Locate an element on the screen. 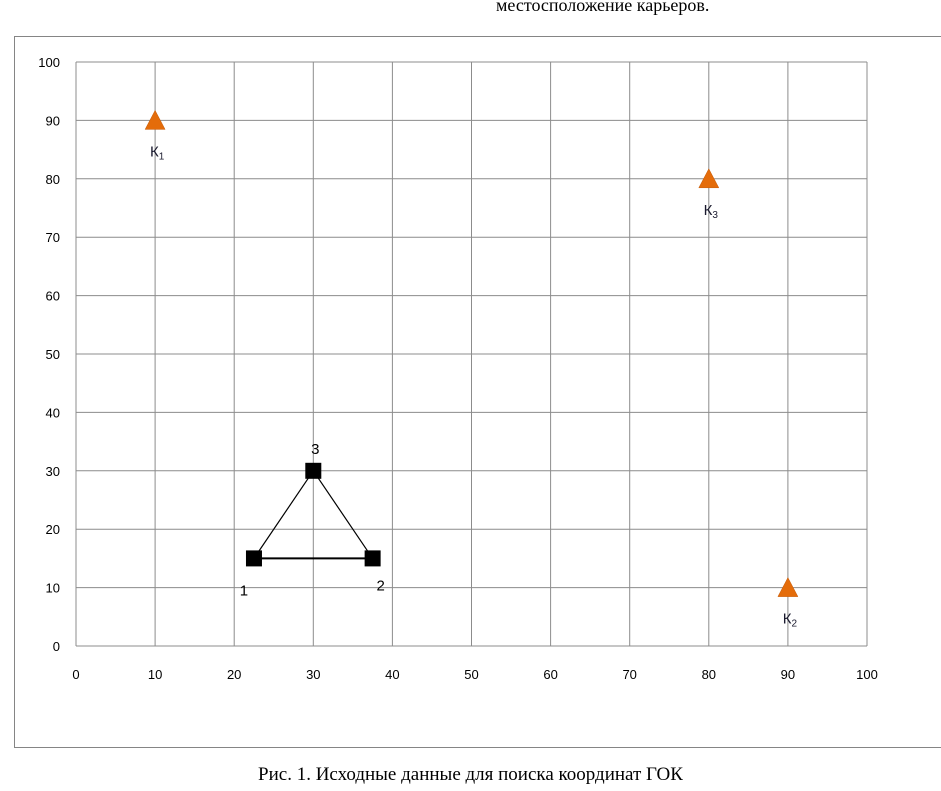  header-text: местосположение карьеров. is located at coordinates (603, 7).